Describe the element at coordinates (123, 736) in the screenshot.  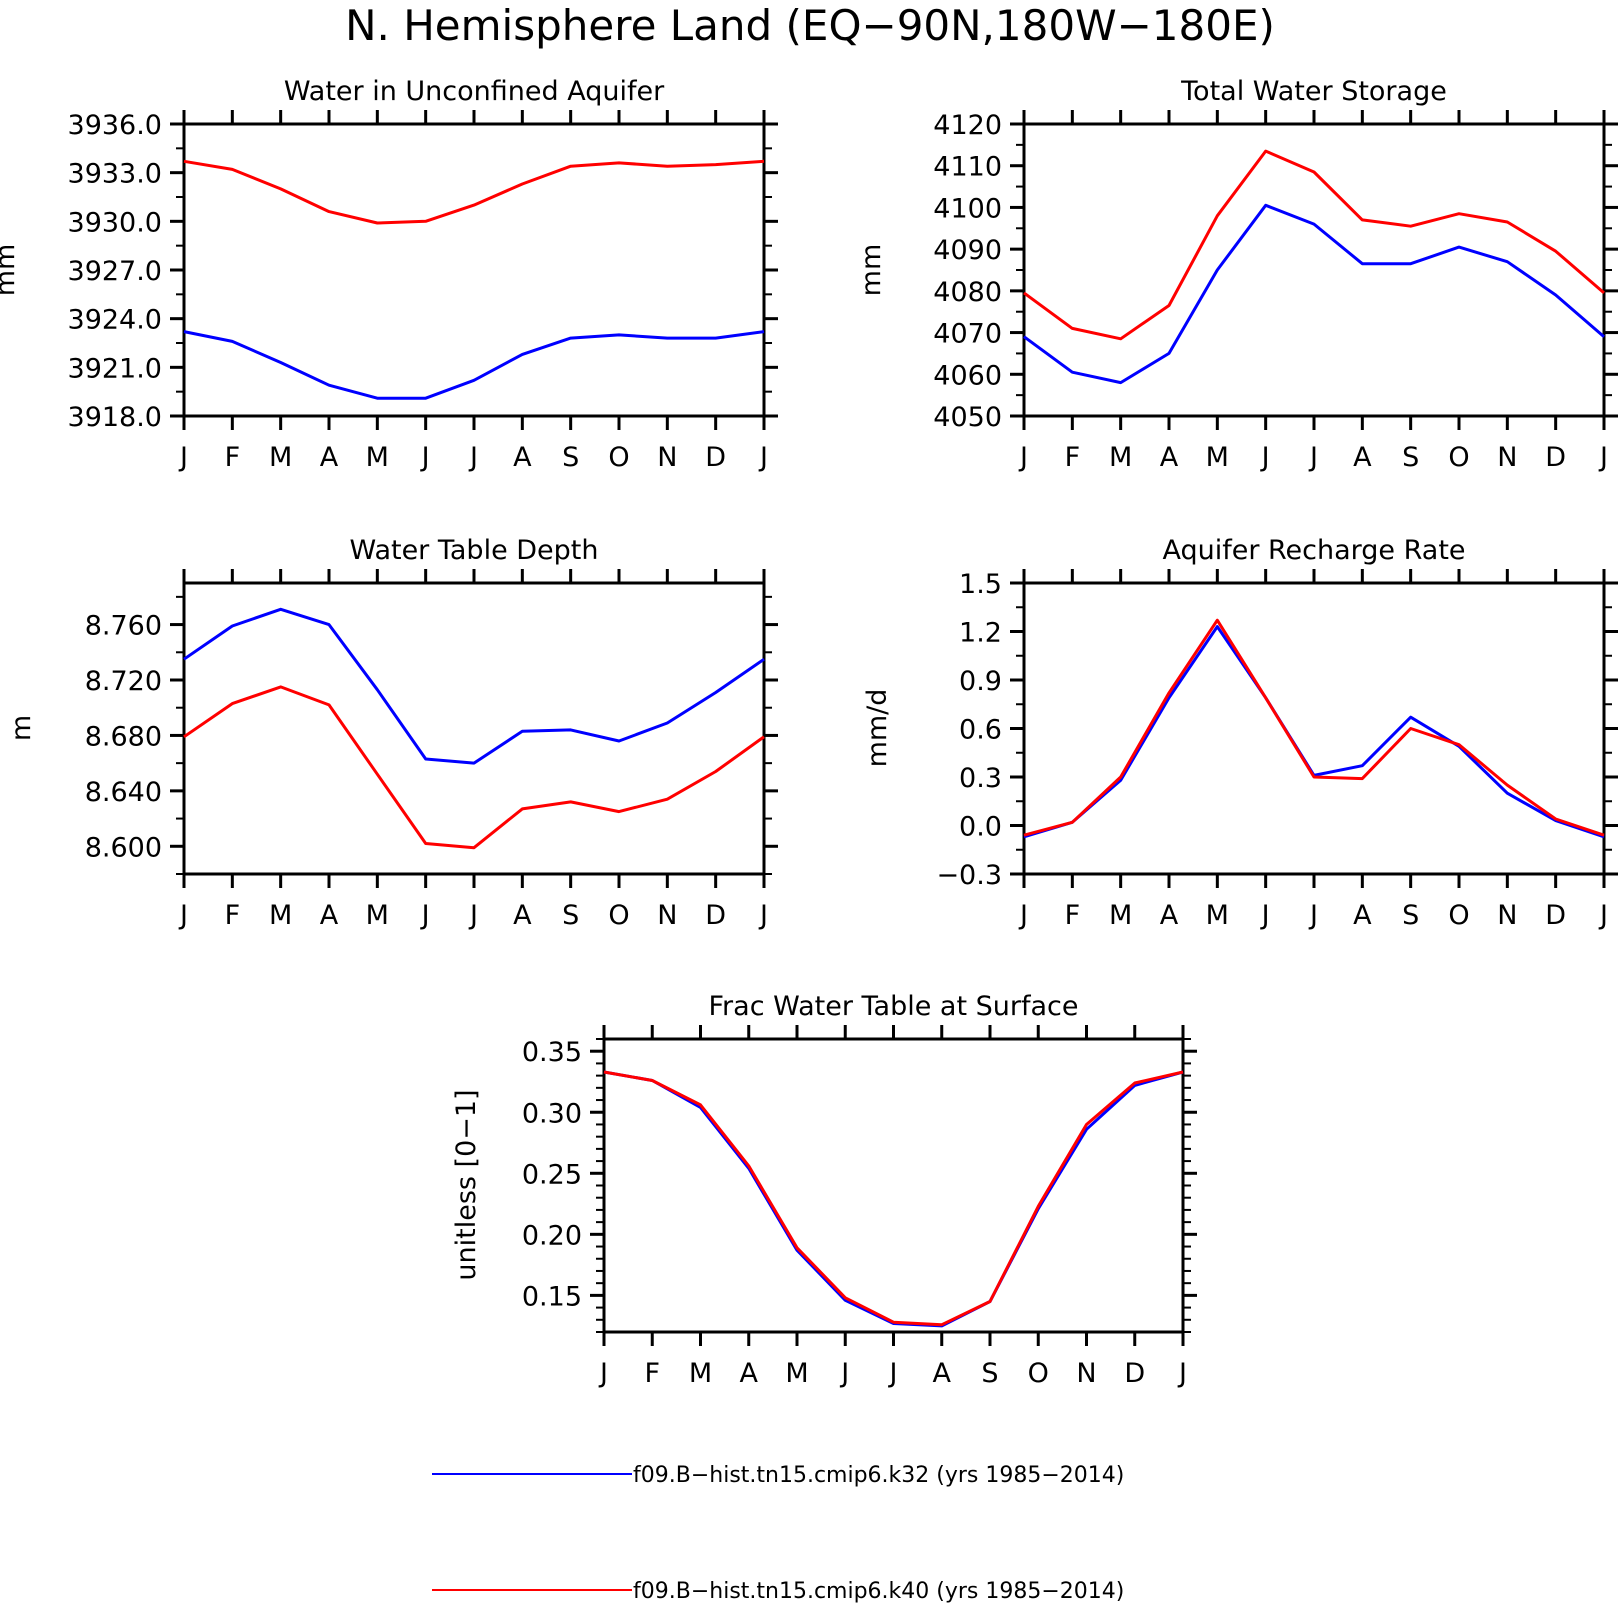
I see `y-tick-label: 8.680` at that location.